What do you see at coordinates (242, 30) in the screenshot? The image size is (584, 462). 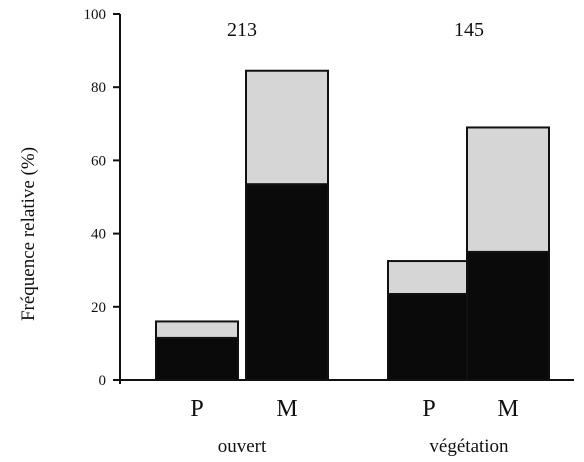 I see `group-count-label: 213` at bounding box center [242, 30].